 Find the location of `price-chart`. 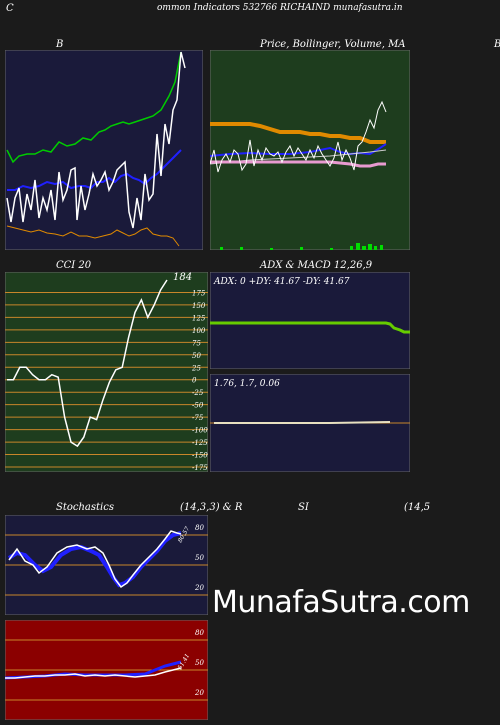

price-chart is located at coordinates (310, 150).